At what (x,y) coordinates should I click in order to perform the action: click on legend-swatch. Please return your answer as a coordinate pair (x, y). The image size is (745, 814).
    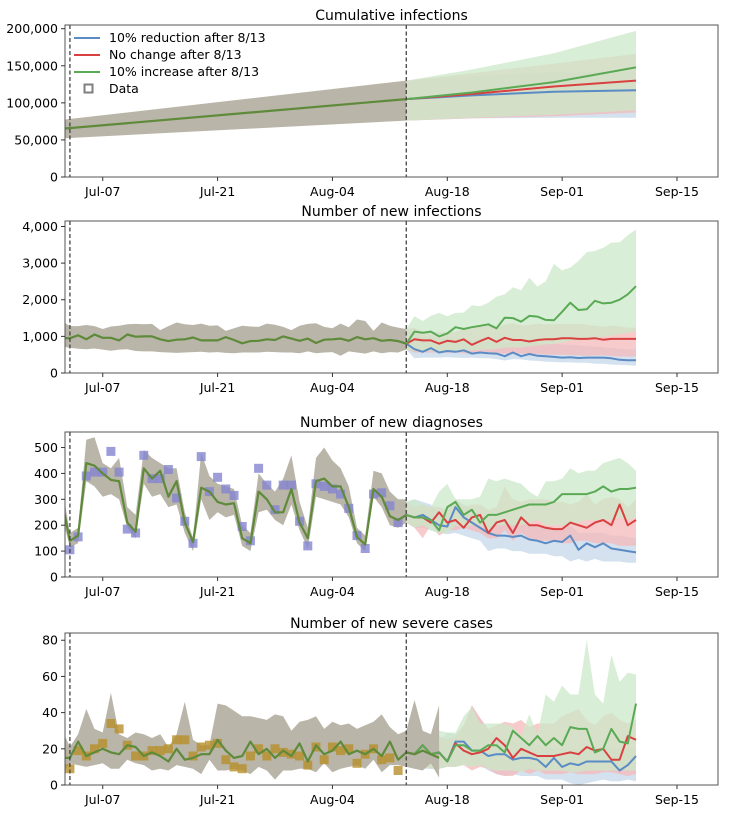
    Looking at the image, I should click on (88, 88).